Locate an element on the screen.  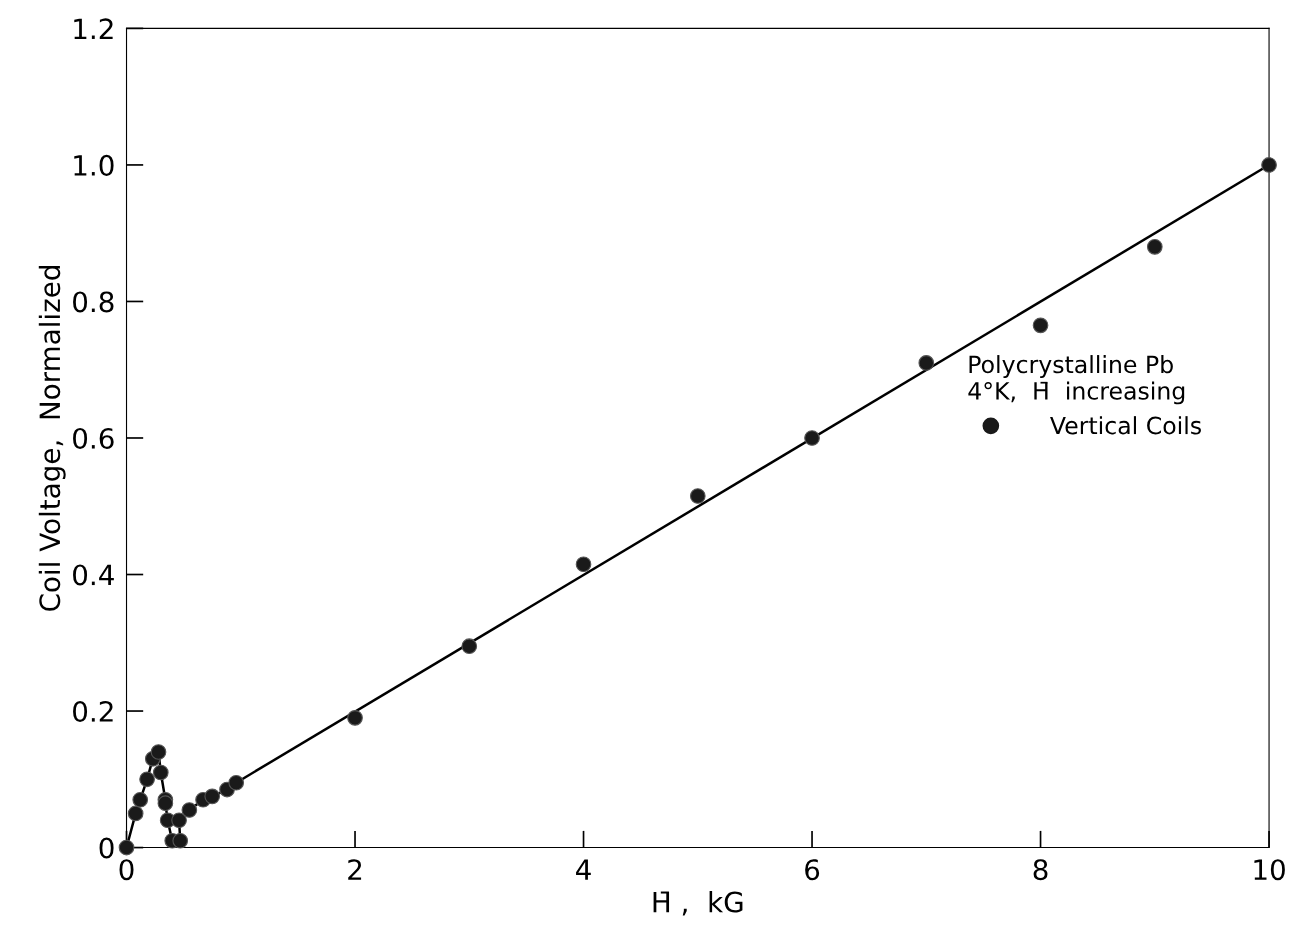
x-tick-label: 8 is located at coordinates (1040, 870).